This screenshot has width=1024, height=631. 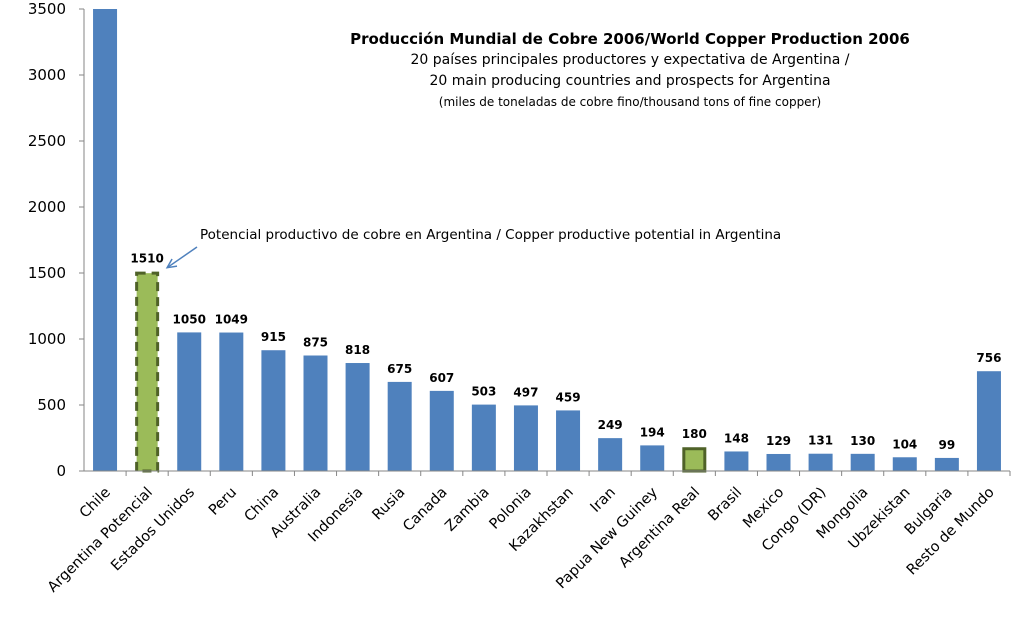 I want to click on bar-ubzekistan, so click(x=904, y=464).